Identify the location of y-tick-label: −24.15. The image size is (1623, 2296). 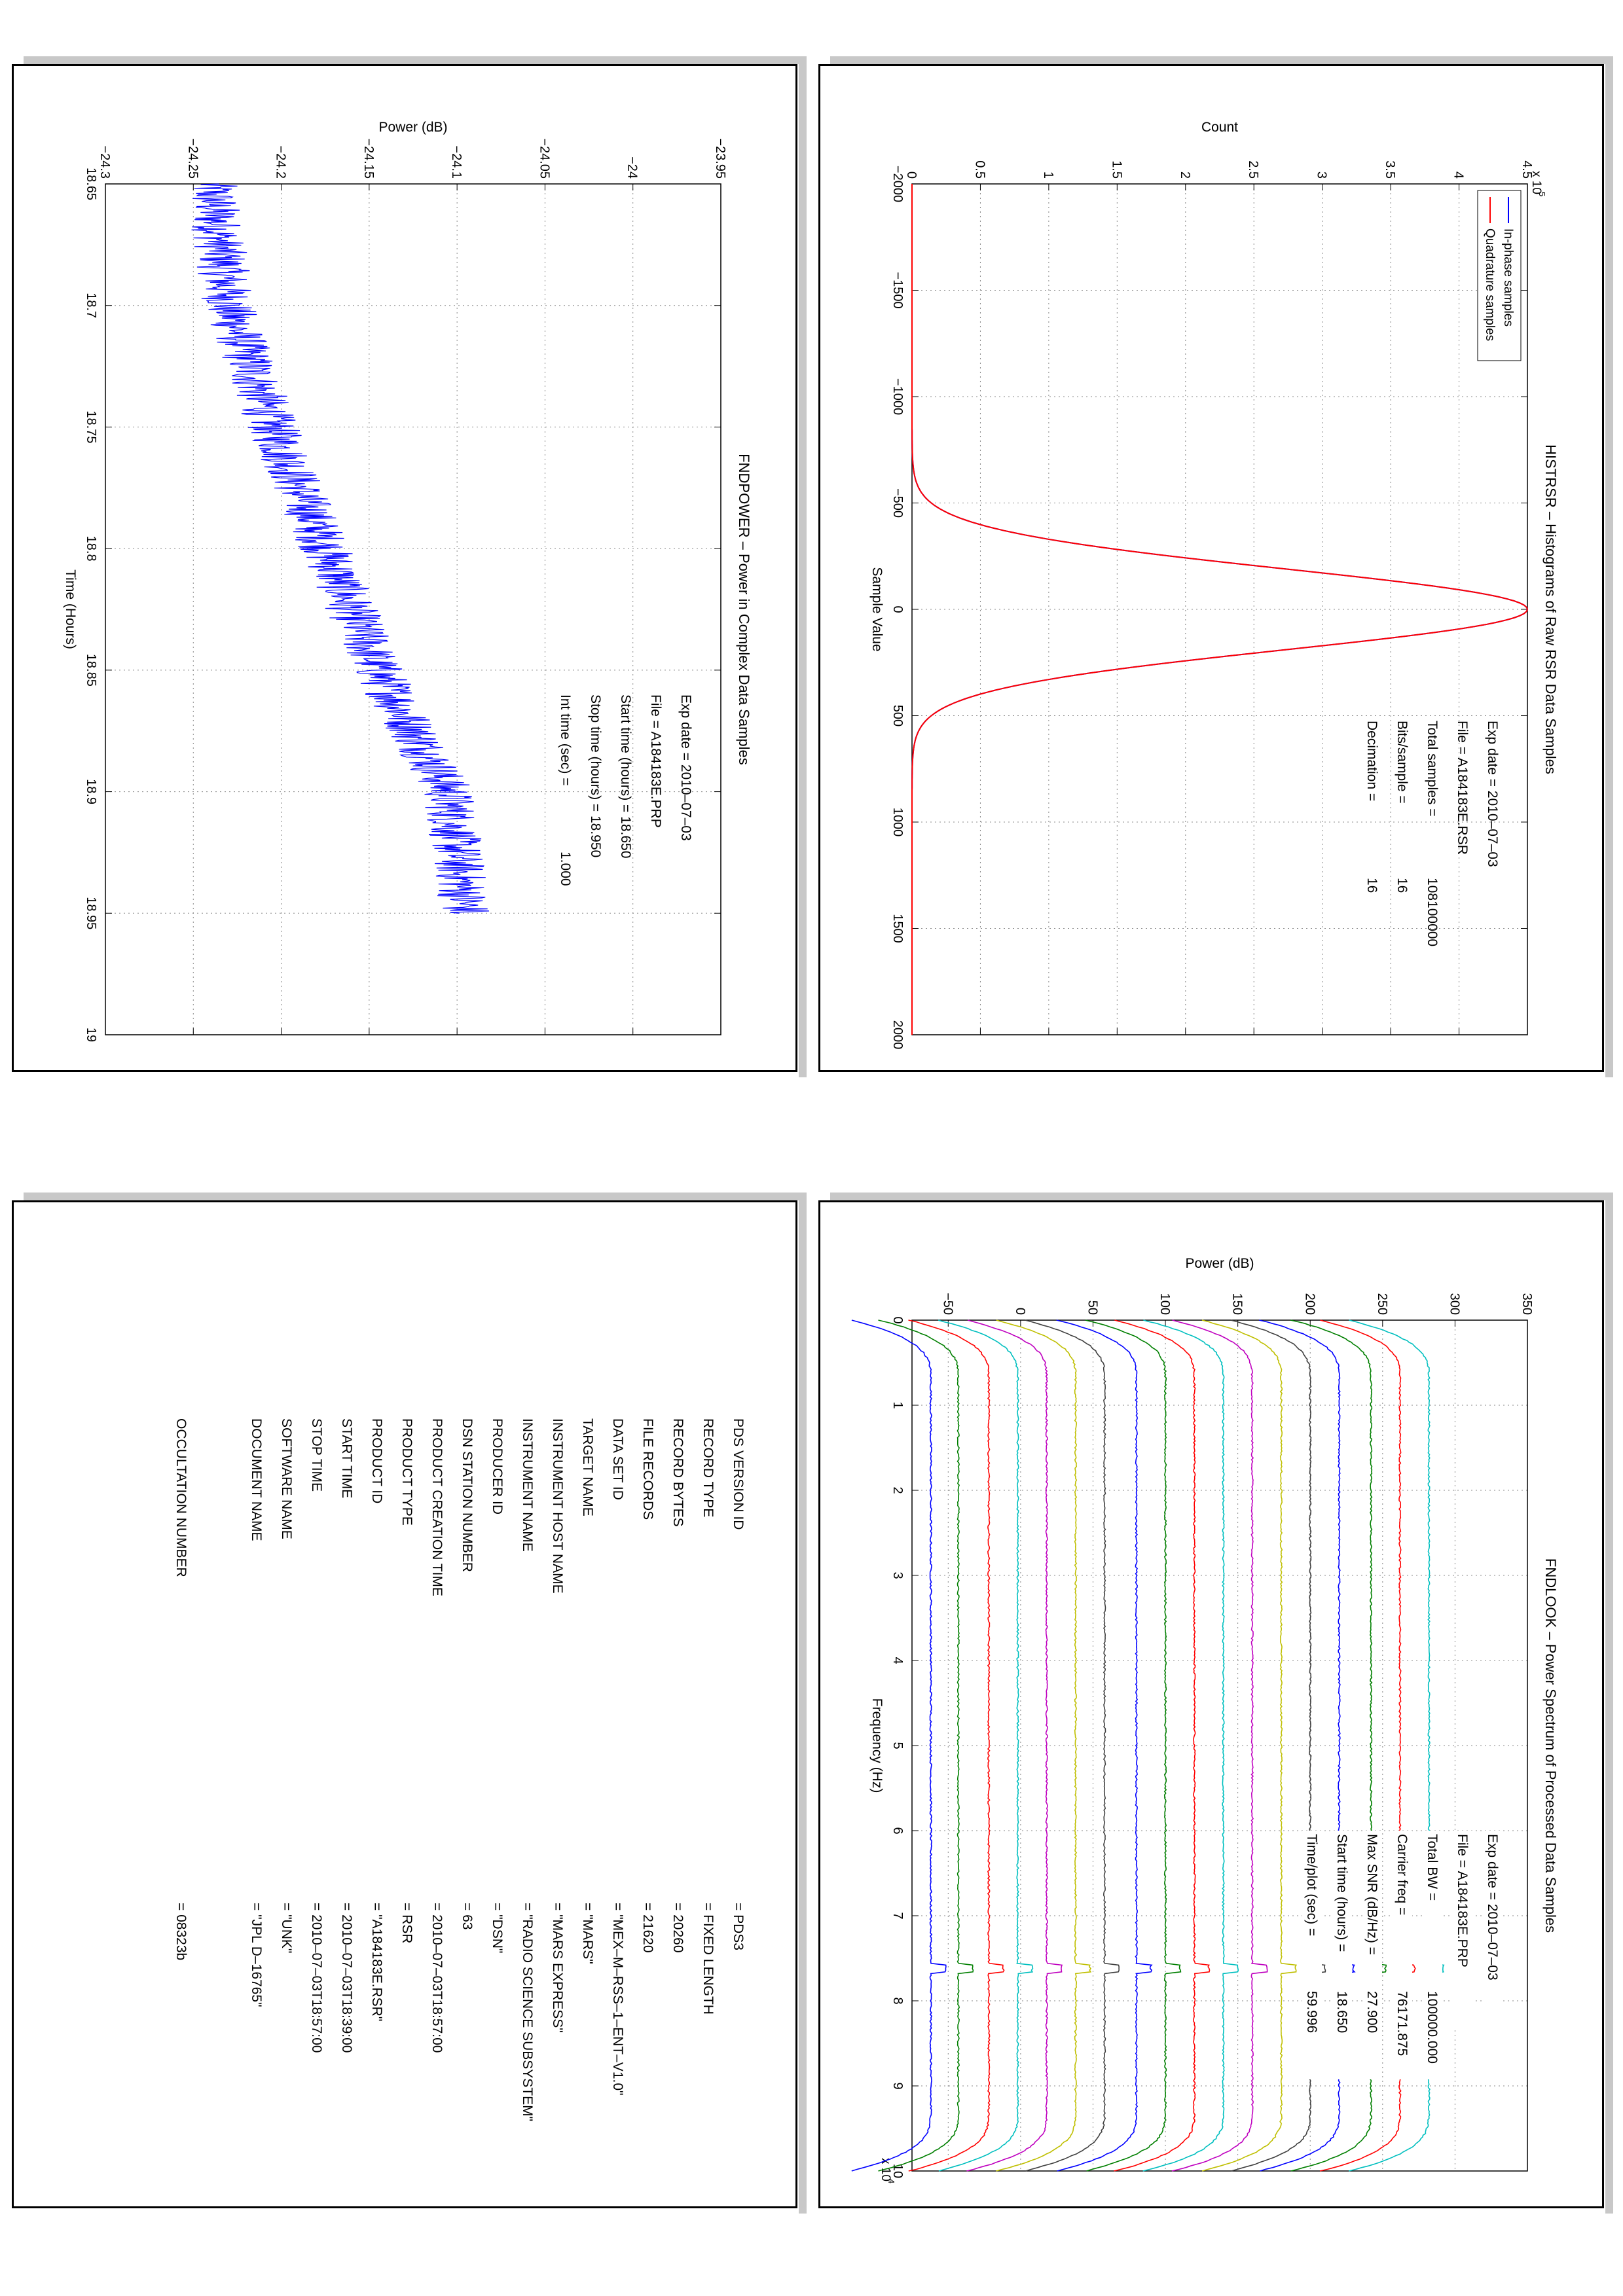
(368, 158).